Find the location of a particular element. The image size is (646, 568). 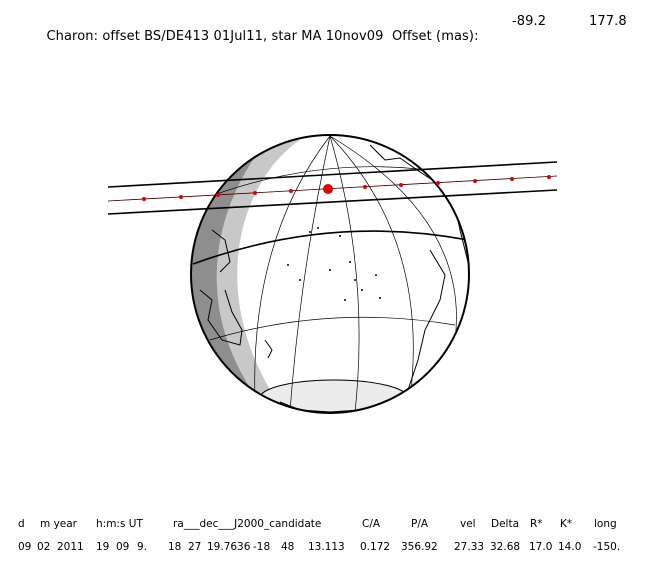

value-ra-m: 27 is located at coordinates (195, 547).